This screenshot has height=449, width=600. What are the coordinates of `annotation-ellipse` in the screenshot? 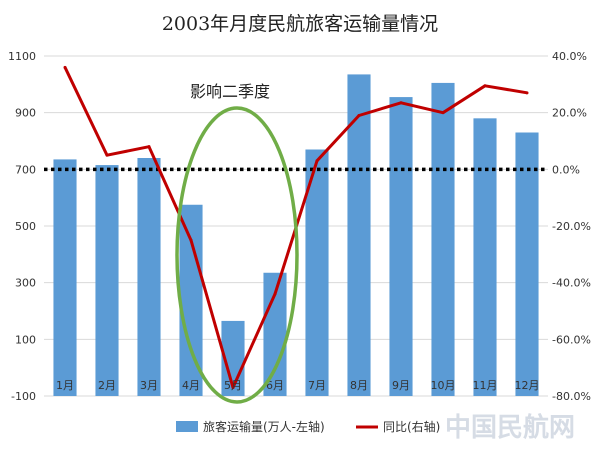 It's located at (237, 255).